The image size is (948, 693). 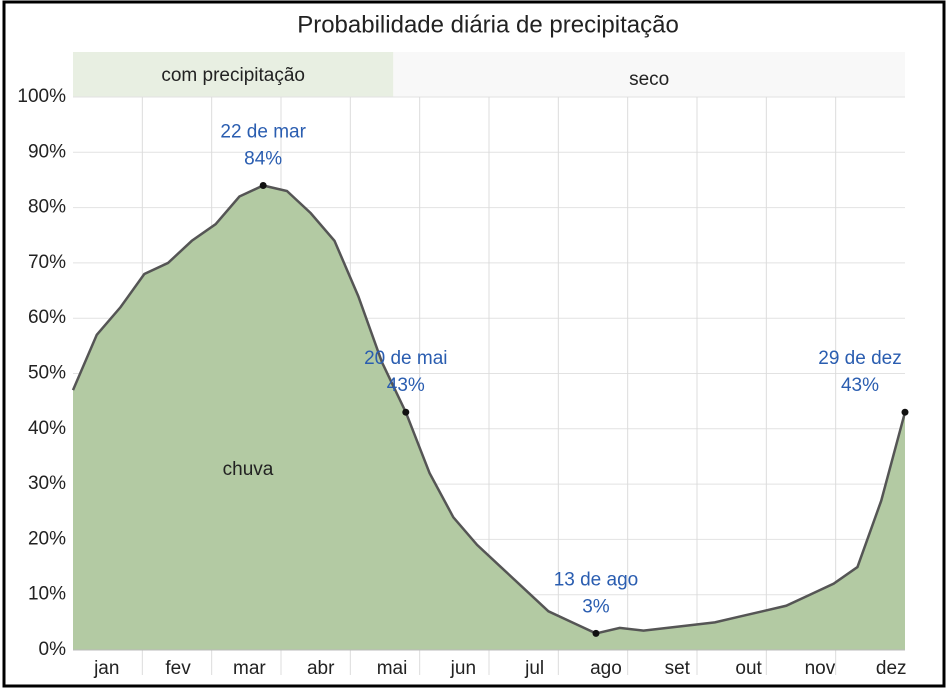 I want to click on y-tick-label: 80%, so click(x=47, y=207).